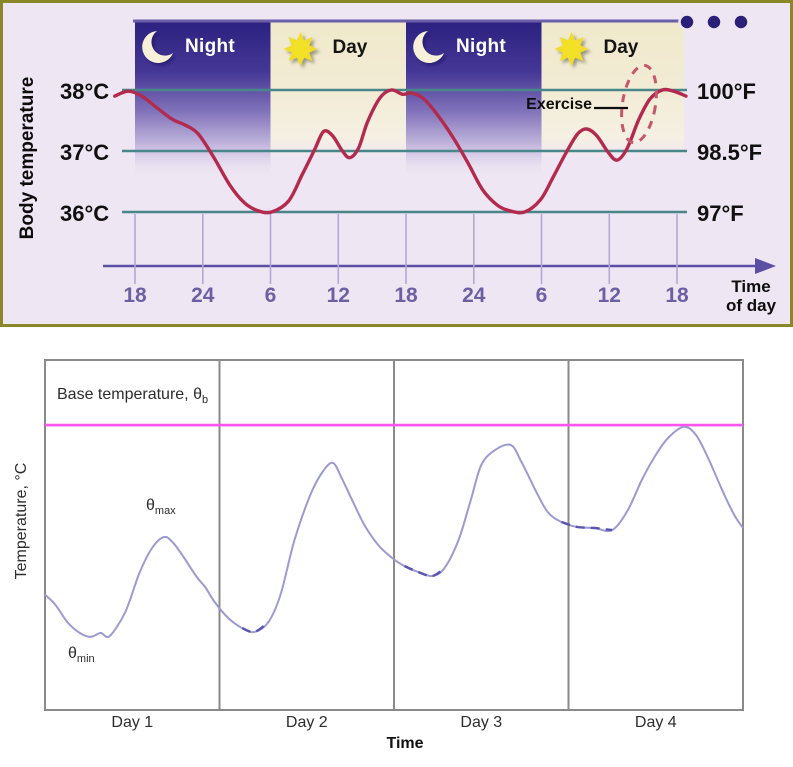 This screenshot has height=767, width=793. What do you see at coordinates (85, 213) in the screenshot?
I see `celsius-label: 36°C` at bounding box center [85, 213].